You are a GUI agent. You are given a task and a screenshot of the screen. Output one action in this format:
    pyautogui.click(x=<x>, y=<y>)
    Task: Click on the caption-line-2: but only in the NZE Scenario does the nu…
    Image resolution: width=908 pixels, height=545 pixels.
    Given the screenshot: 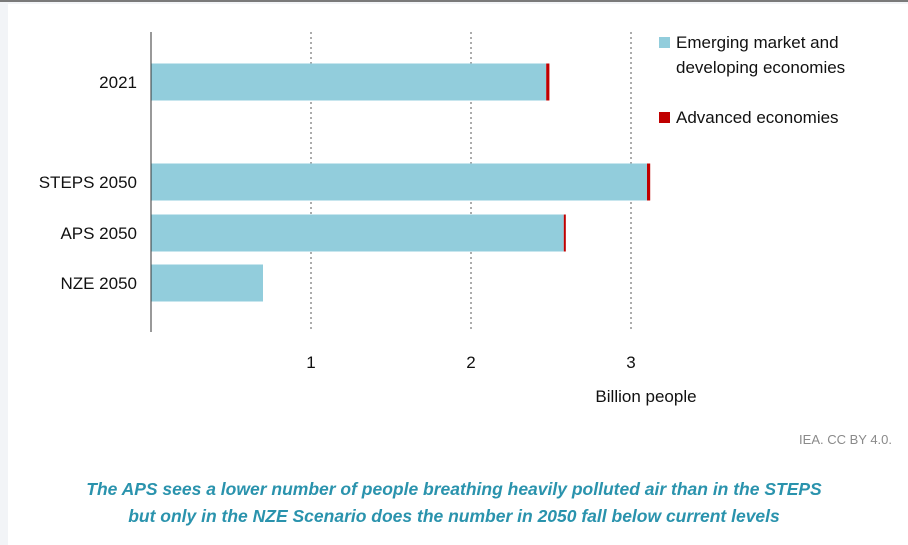 What is the action you would take?
    pyautogui.click(x=454, y=516)
    